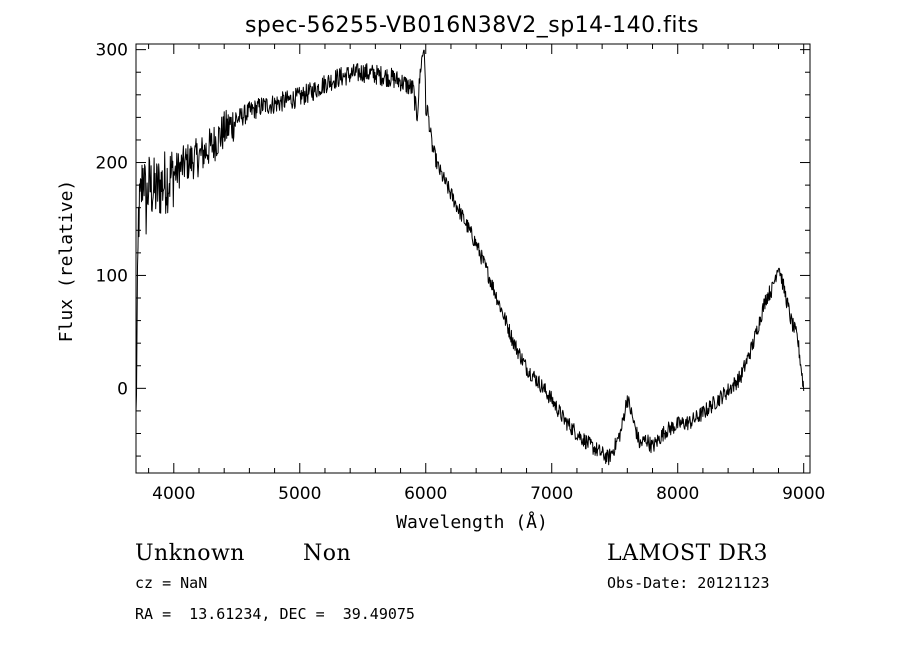 Image resolution: width=900 pixels, height=649 pixels. What do you see at coordinates (299, 494) in the screenshot?
I see `x-tick-label: 5000` at bounding box center [299, 494].